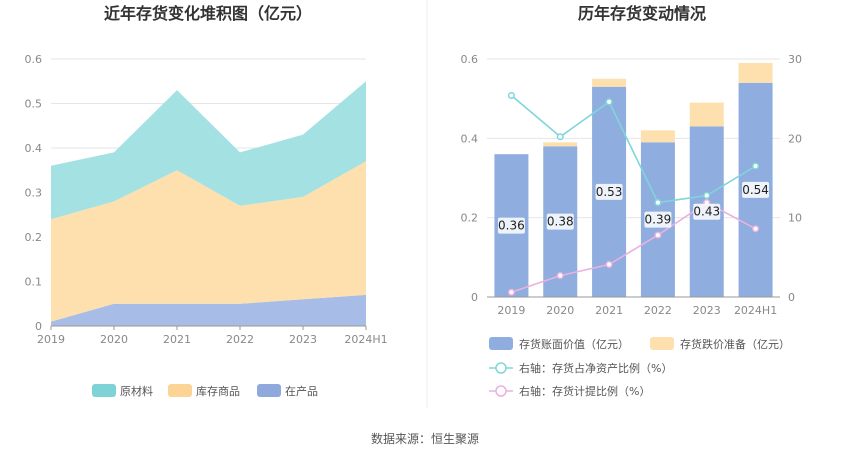 The width and height of the screenshot is (850, 459). I want to click on right-x-tick-label: 2020, so click(560, 310).